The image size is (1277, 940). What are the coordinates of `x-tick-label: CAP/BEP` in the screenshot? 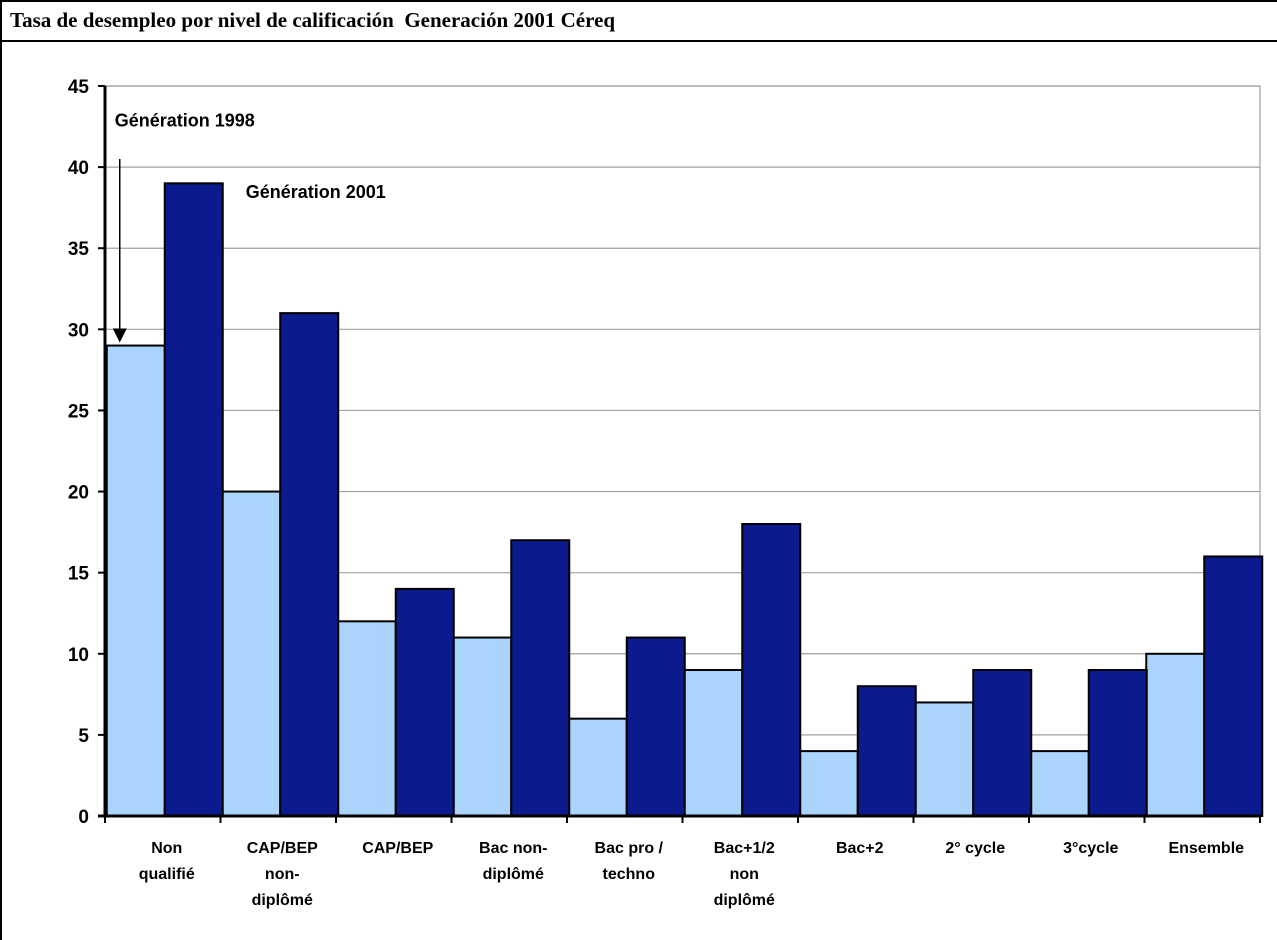 It's located at (397, 848).